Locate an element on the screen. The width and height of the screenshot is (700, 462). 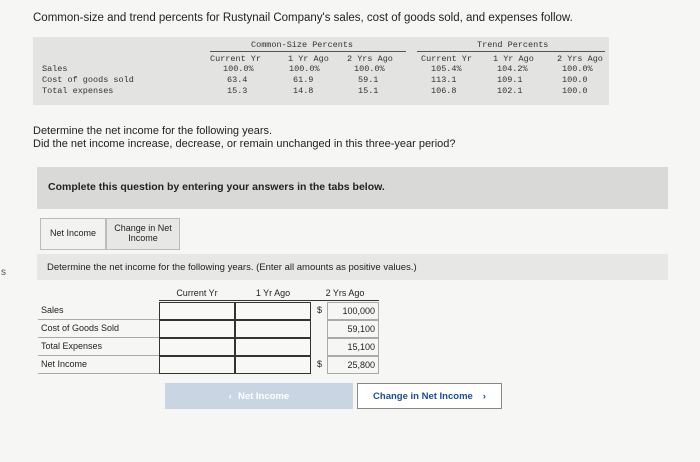
input-net-income-1-yr-ago is located at coordinates (273, 365).